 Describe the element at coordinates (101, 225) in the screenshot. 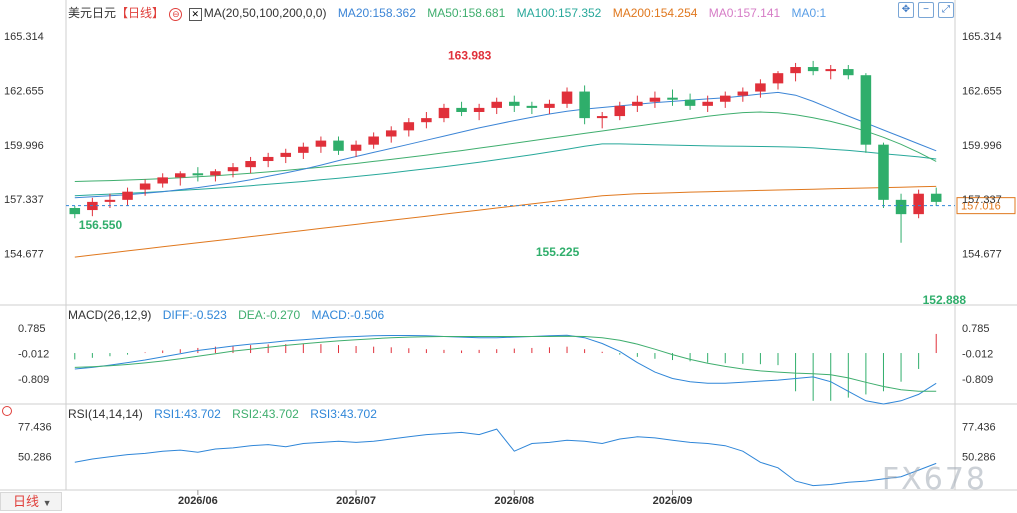

I see `price-annotation-1: 156.550` at that location.